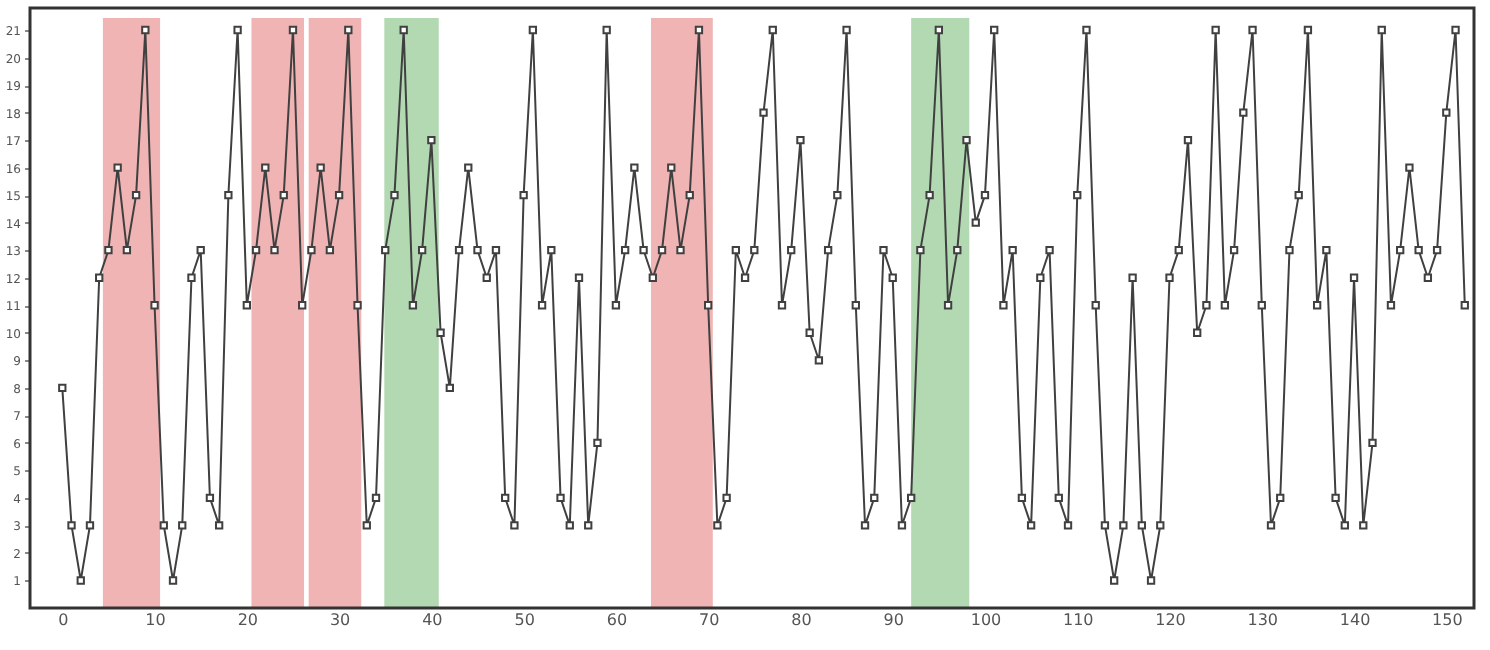  What do you see at coordinates (524, 620) in the screenshot?
I see `x-tick-label: 50` at bounding box center [524, 620].